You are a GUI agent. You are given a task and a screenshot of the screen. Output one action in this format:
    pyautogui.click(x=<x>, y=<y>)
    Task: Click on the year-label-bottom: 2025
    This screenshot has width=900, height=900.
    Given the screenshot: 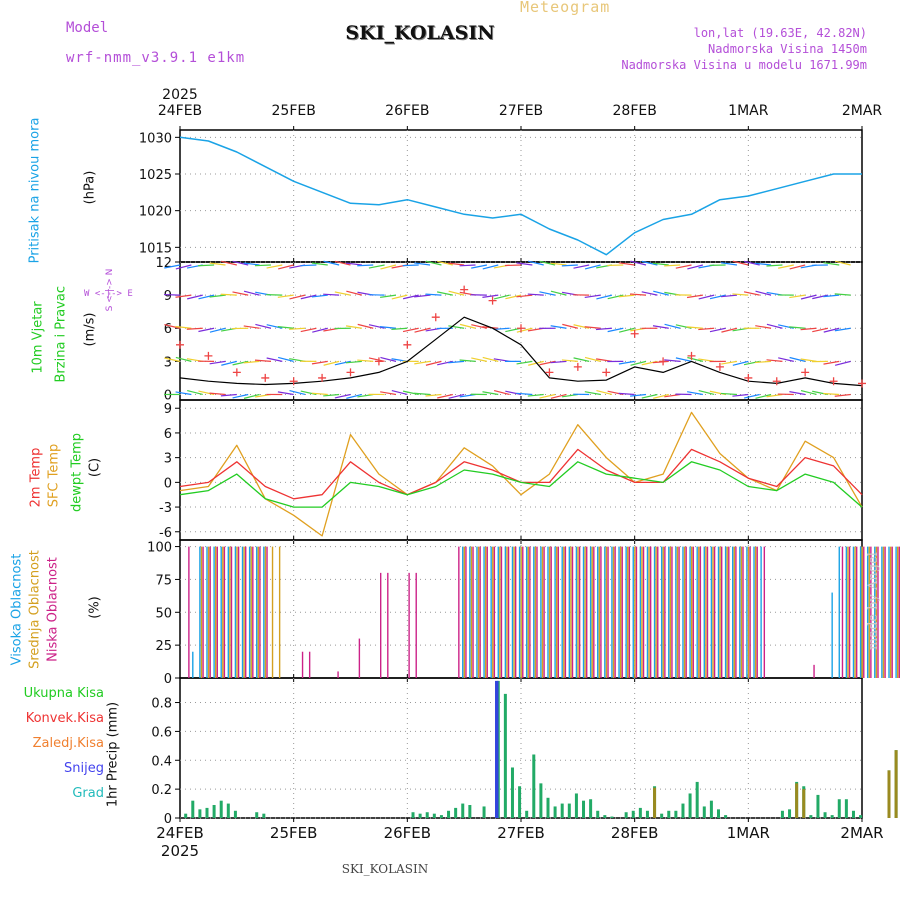 What is the action you would take?
    pyautogui.click(x=180, y=851)
    